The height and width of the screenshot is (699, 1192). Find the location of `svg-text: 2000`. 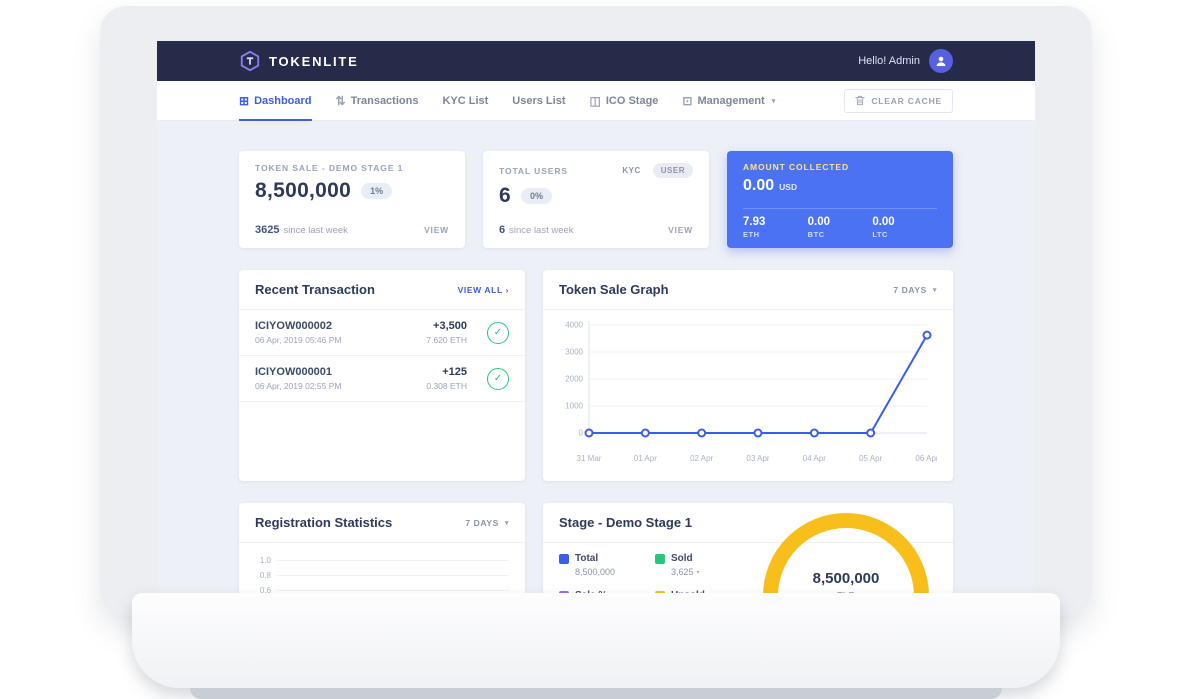

svg-text: 2000 is located at coordinates (574, 379).